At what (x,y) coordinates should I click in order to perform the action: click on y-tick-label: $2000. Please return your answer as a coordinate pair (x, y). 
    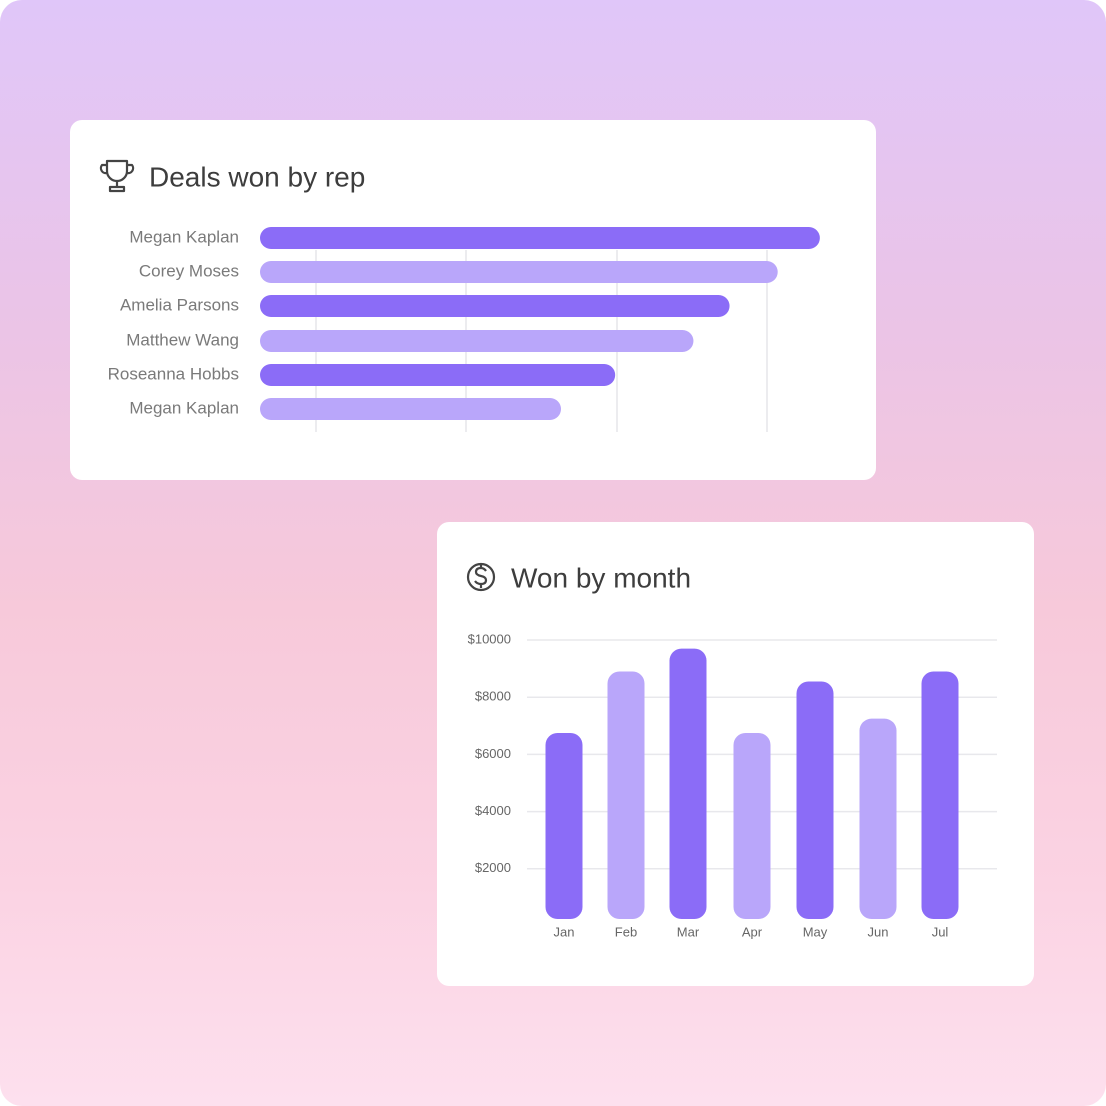
    Looking at the image, I should click on (493, 867).